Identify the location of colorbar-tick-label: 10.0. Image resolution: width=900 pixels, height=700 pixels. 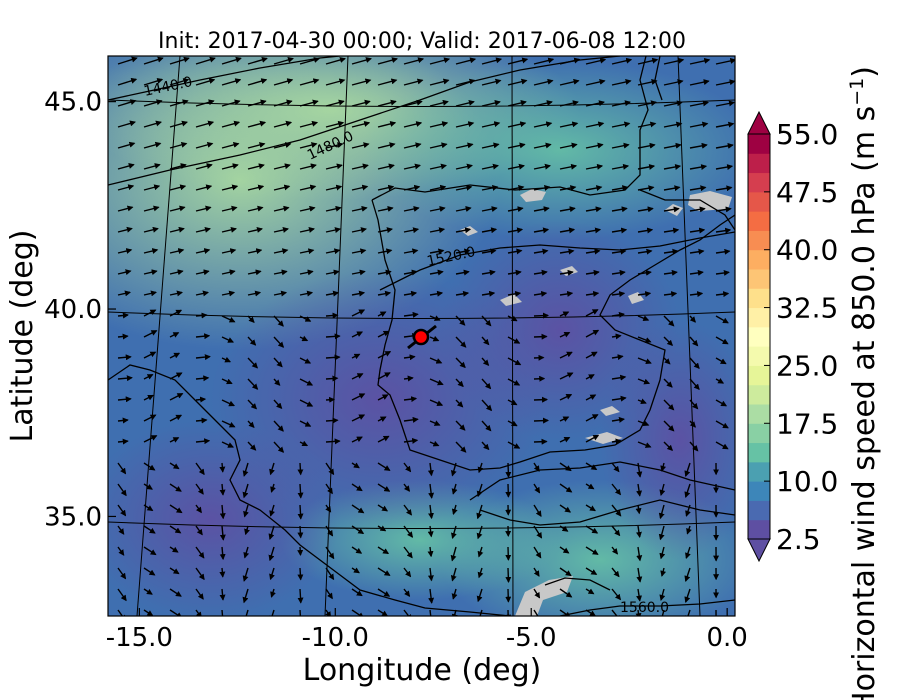
(807, 481).